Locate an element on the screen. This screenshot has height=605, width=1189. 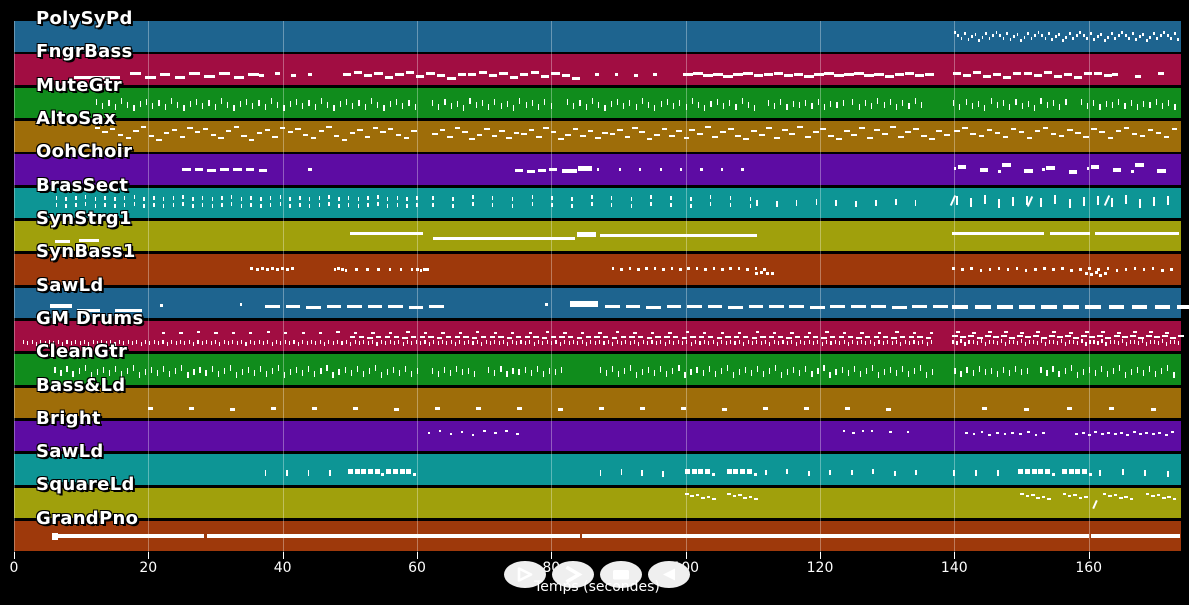
fast-forward-button is located at coordinates (573, 574).